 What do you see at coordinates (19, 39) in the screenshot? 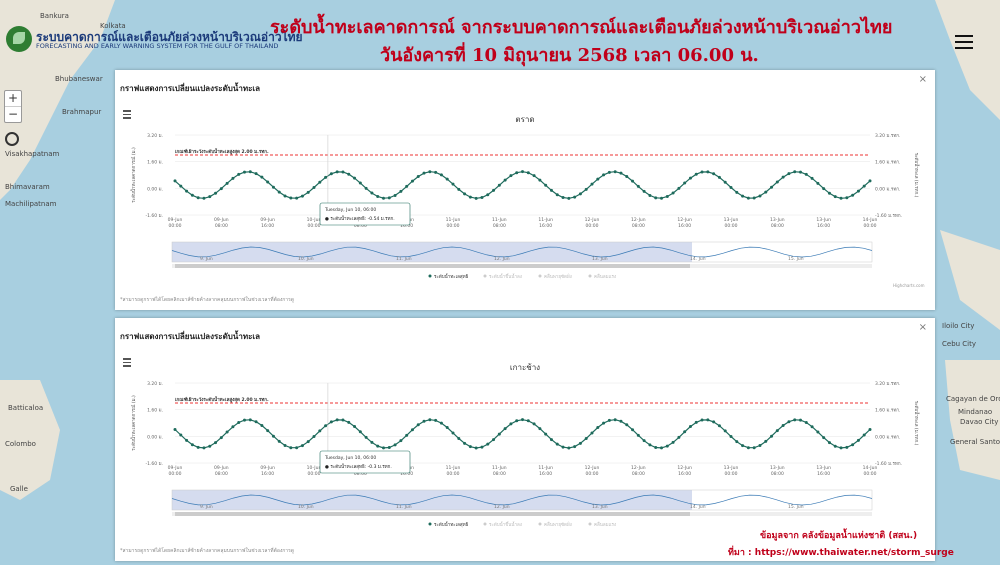
I see `logo-icon` at bounding box center [19, 39].